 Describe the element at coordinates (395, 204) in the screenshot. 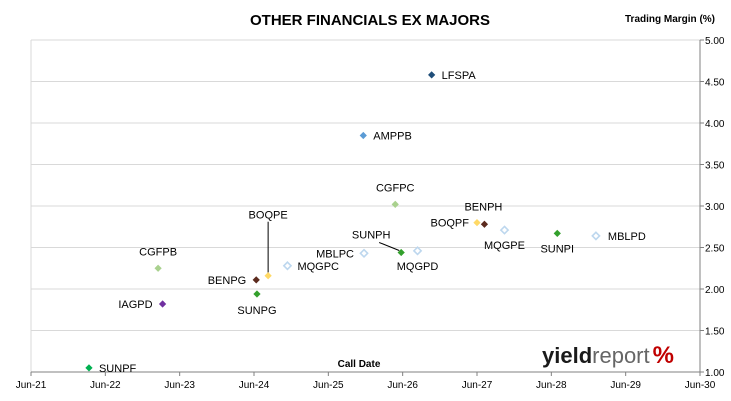

I see `data-point-cgfpc` at that location.